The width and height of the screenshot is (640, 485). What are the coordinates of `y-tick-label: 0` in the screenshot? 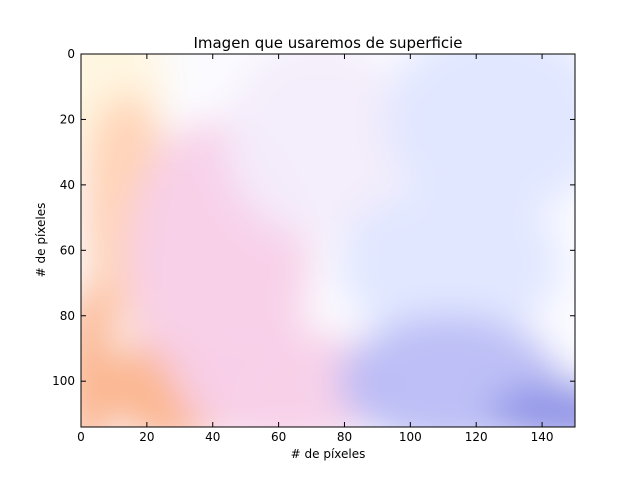 It's located at (71, 54).